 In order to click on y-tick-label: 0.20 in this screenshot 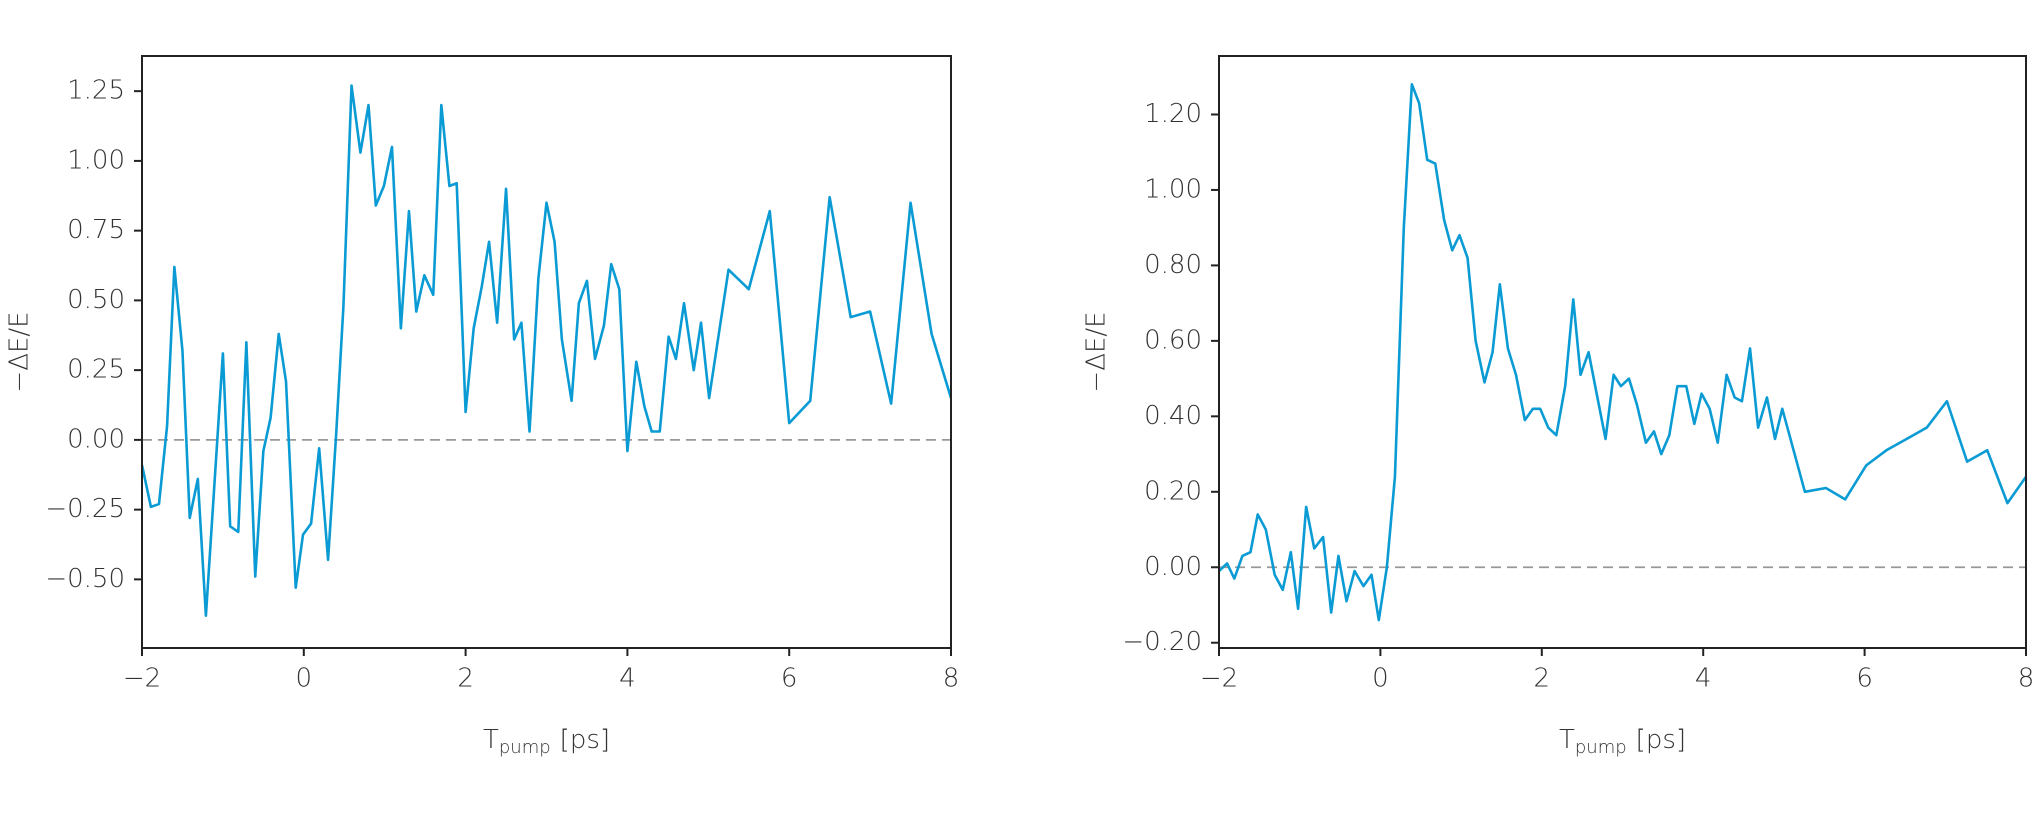, I will do `click(1173, 491)`.